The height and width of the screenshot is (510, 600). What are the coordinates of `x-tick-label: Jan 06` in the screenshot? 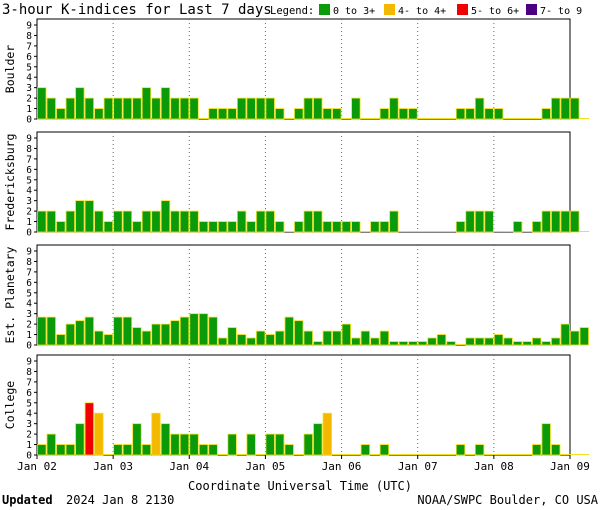 It's located at (342, 466).